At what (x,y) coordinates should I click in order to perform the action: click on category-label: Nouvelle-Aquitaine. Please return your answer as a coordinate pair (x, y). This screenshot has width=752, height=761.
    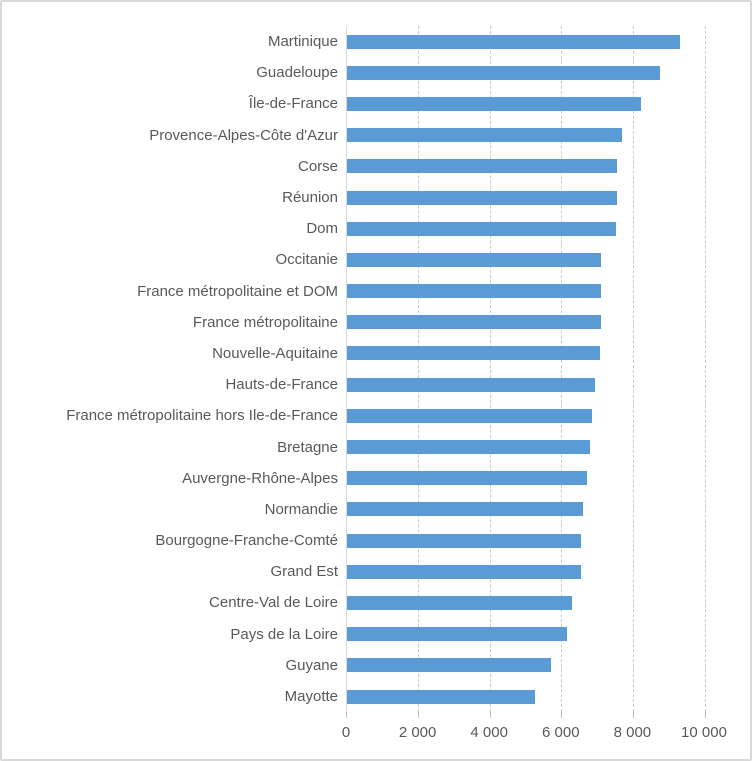
    Looking at the image, I should click on (275, 353).